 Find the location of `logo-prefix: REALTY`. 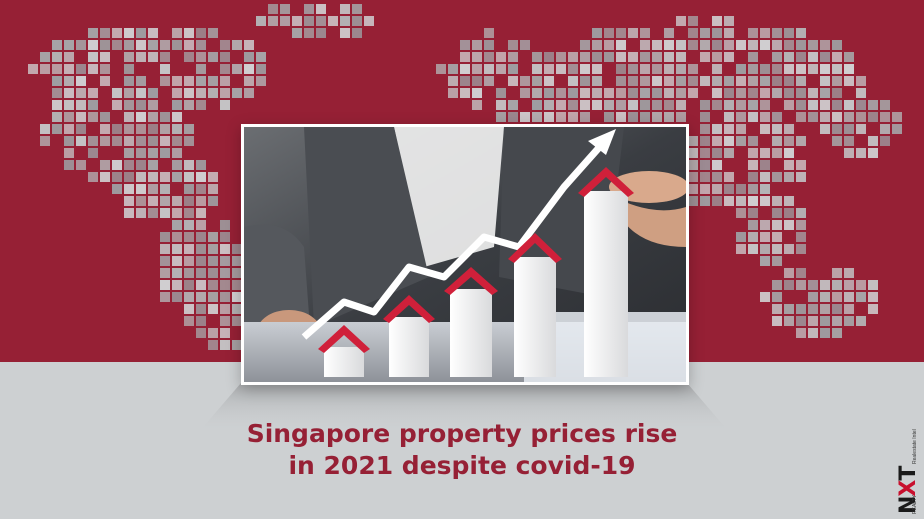

logo-prefix: REALTY is located at coordinates (915, 504).